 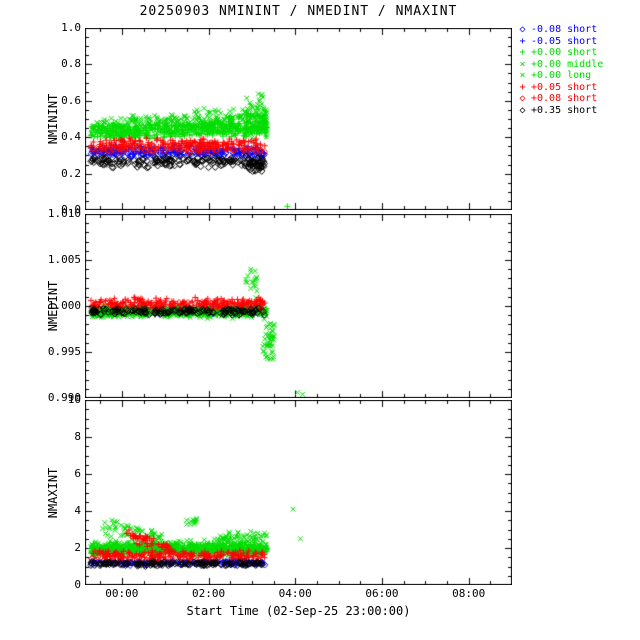 I want to click on y-tick-label: 0.2, so click(x=71, y=173).